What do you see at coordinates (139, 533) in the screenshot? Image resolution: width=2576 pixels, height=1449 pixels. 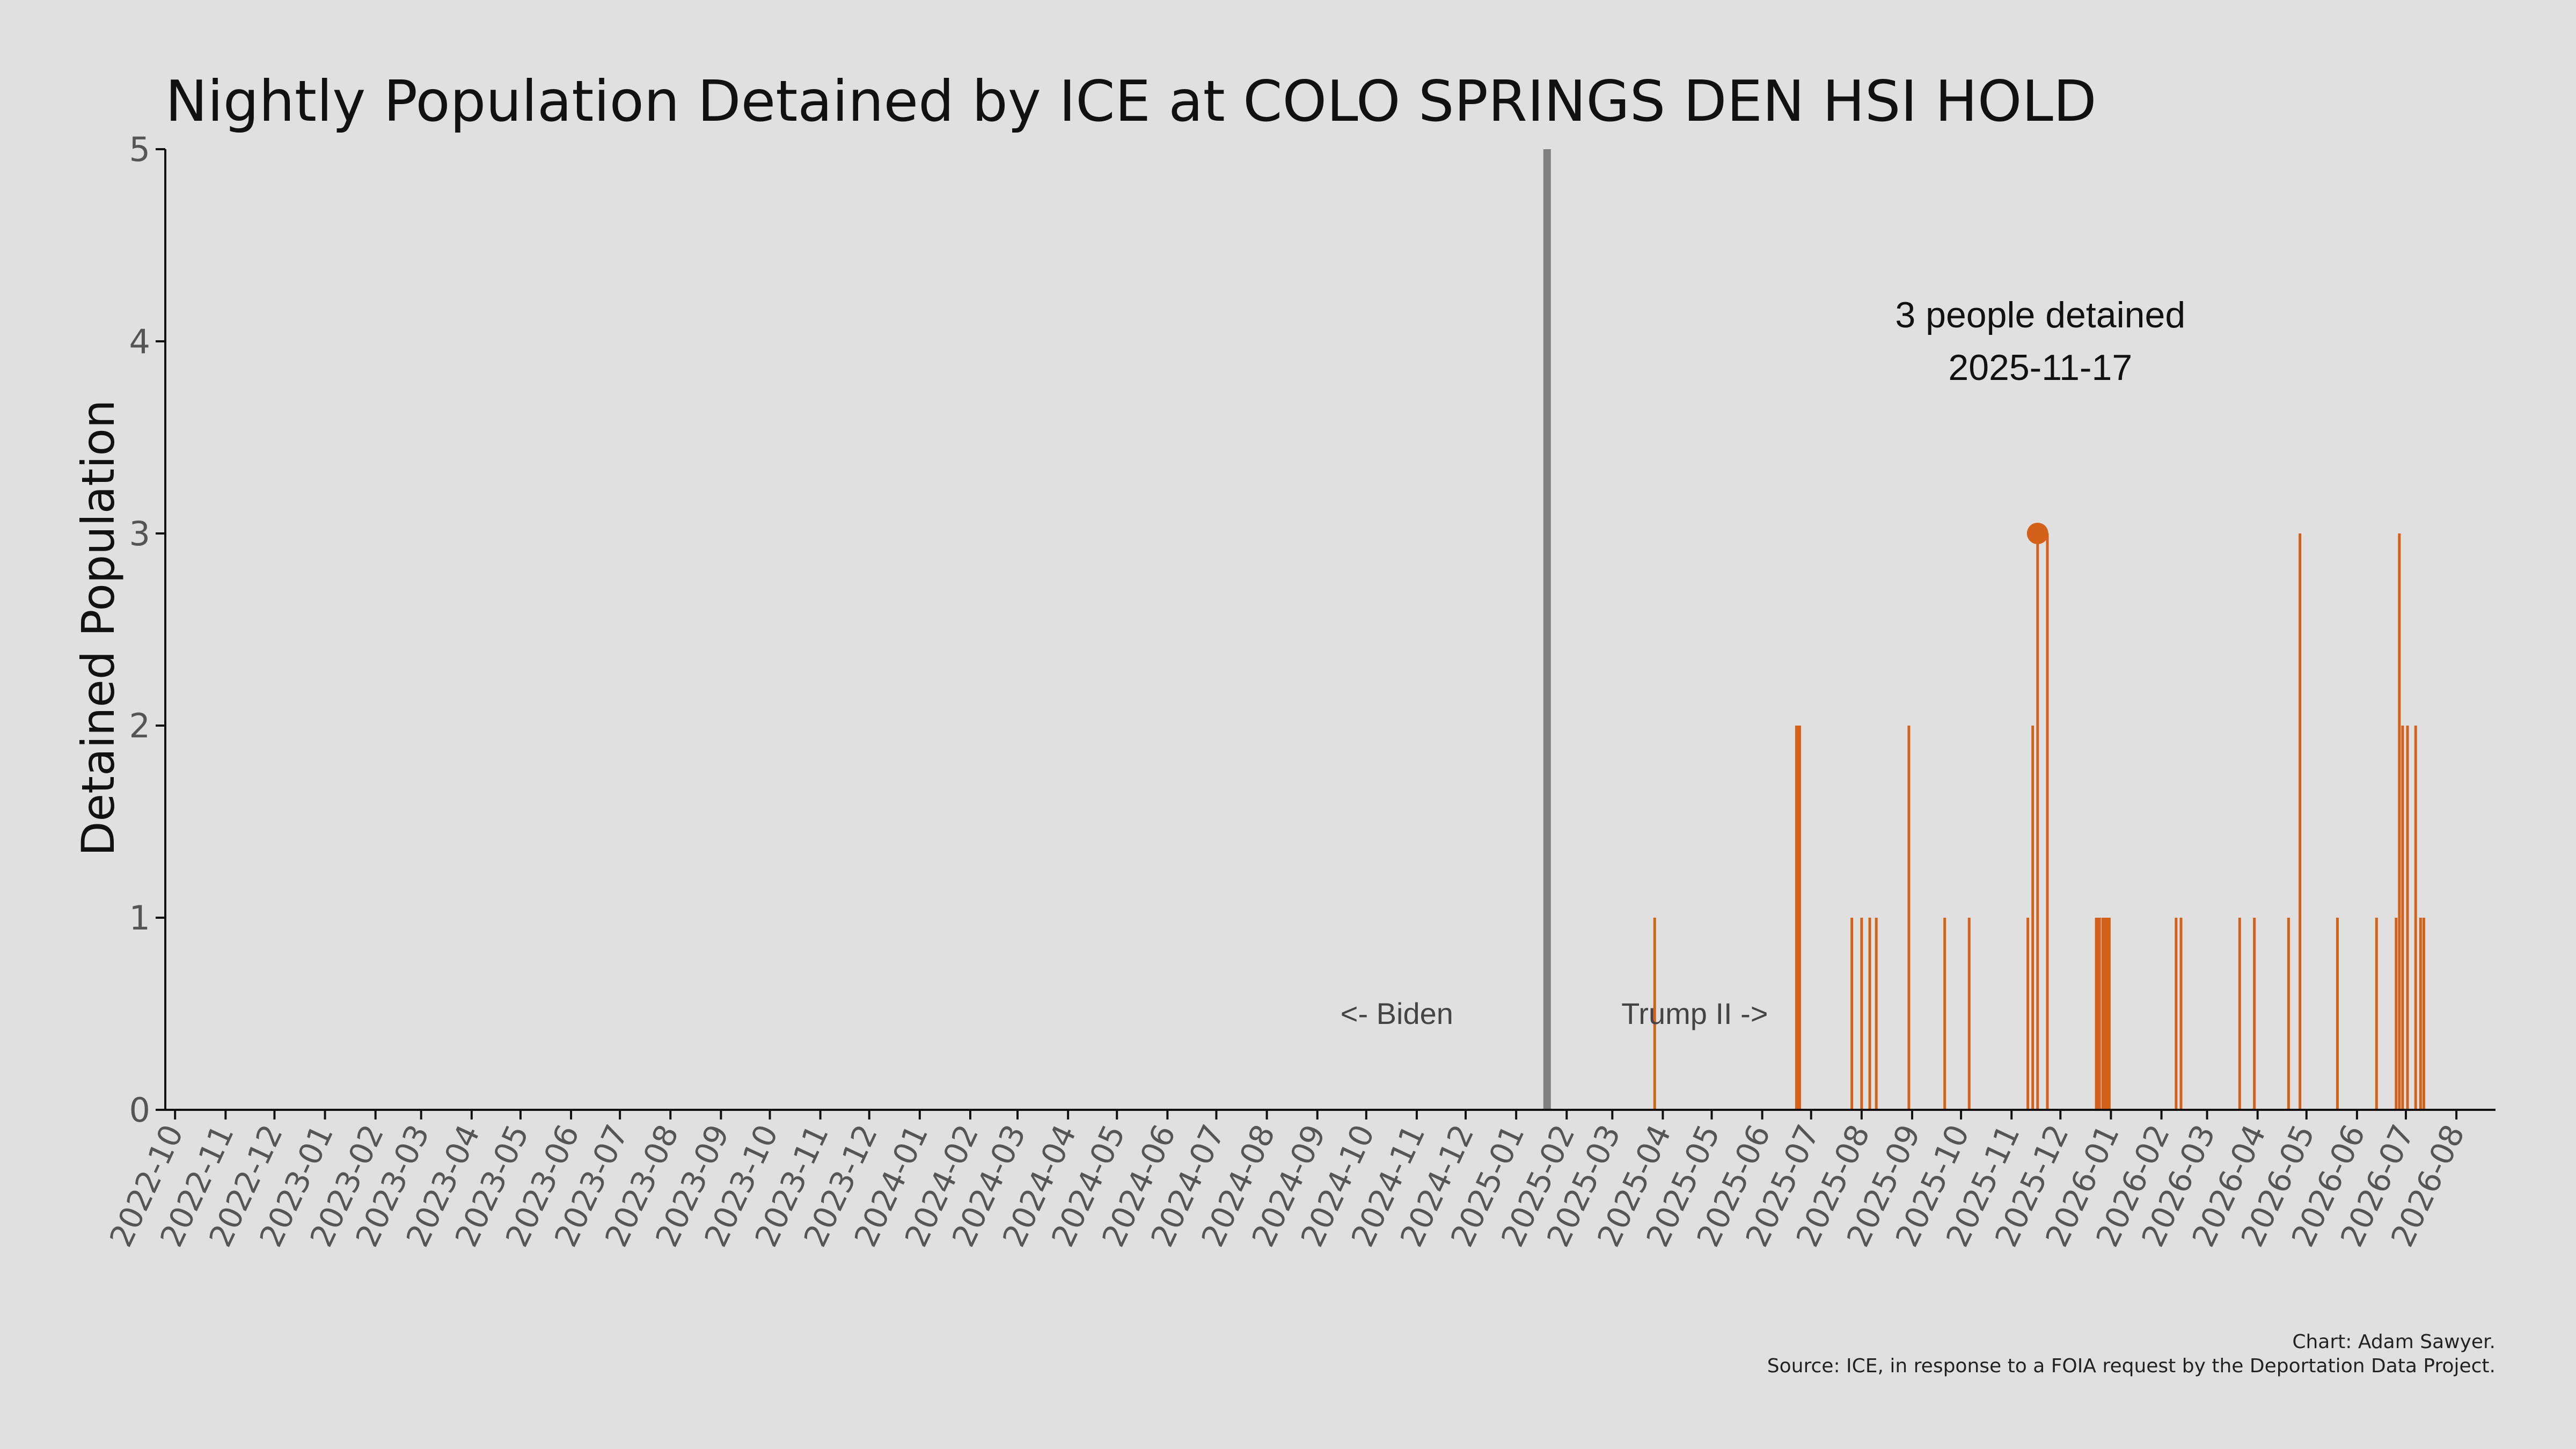 I see `y-tick-label: 3` at bounding box center [139, 533].